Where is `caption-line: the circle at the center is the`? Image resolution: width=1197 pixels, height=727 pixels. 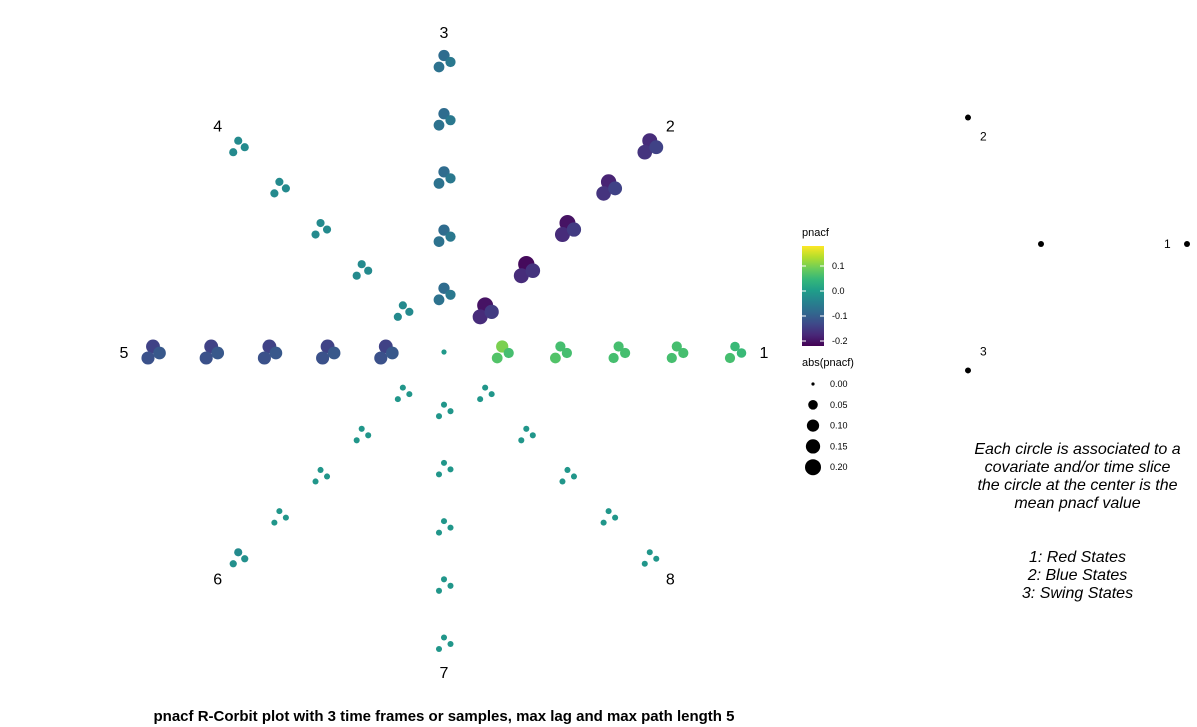
caption-line: the circle at the center is the is located at coordinates (1077, 485).